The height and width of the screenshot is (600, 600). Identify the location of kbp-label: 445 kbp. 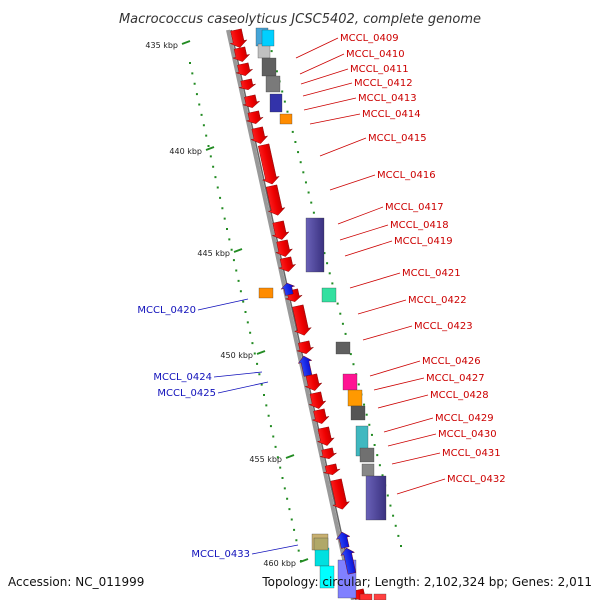
(213, 253).